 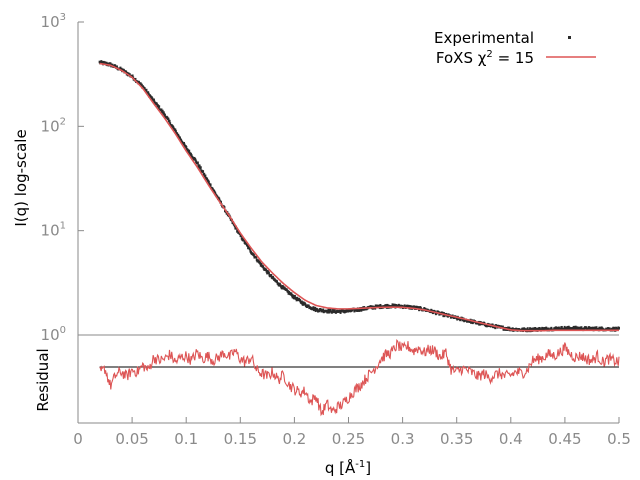 What do you see at coordinates (360, 464) in the screenshot?
I see `x-axis-title-sup: -1` at bounding box center [360, 464].